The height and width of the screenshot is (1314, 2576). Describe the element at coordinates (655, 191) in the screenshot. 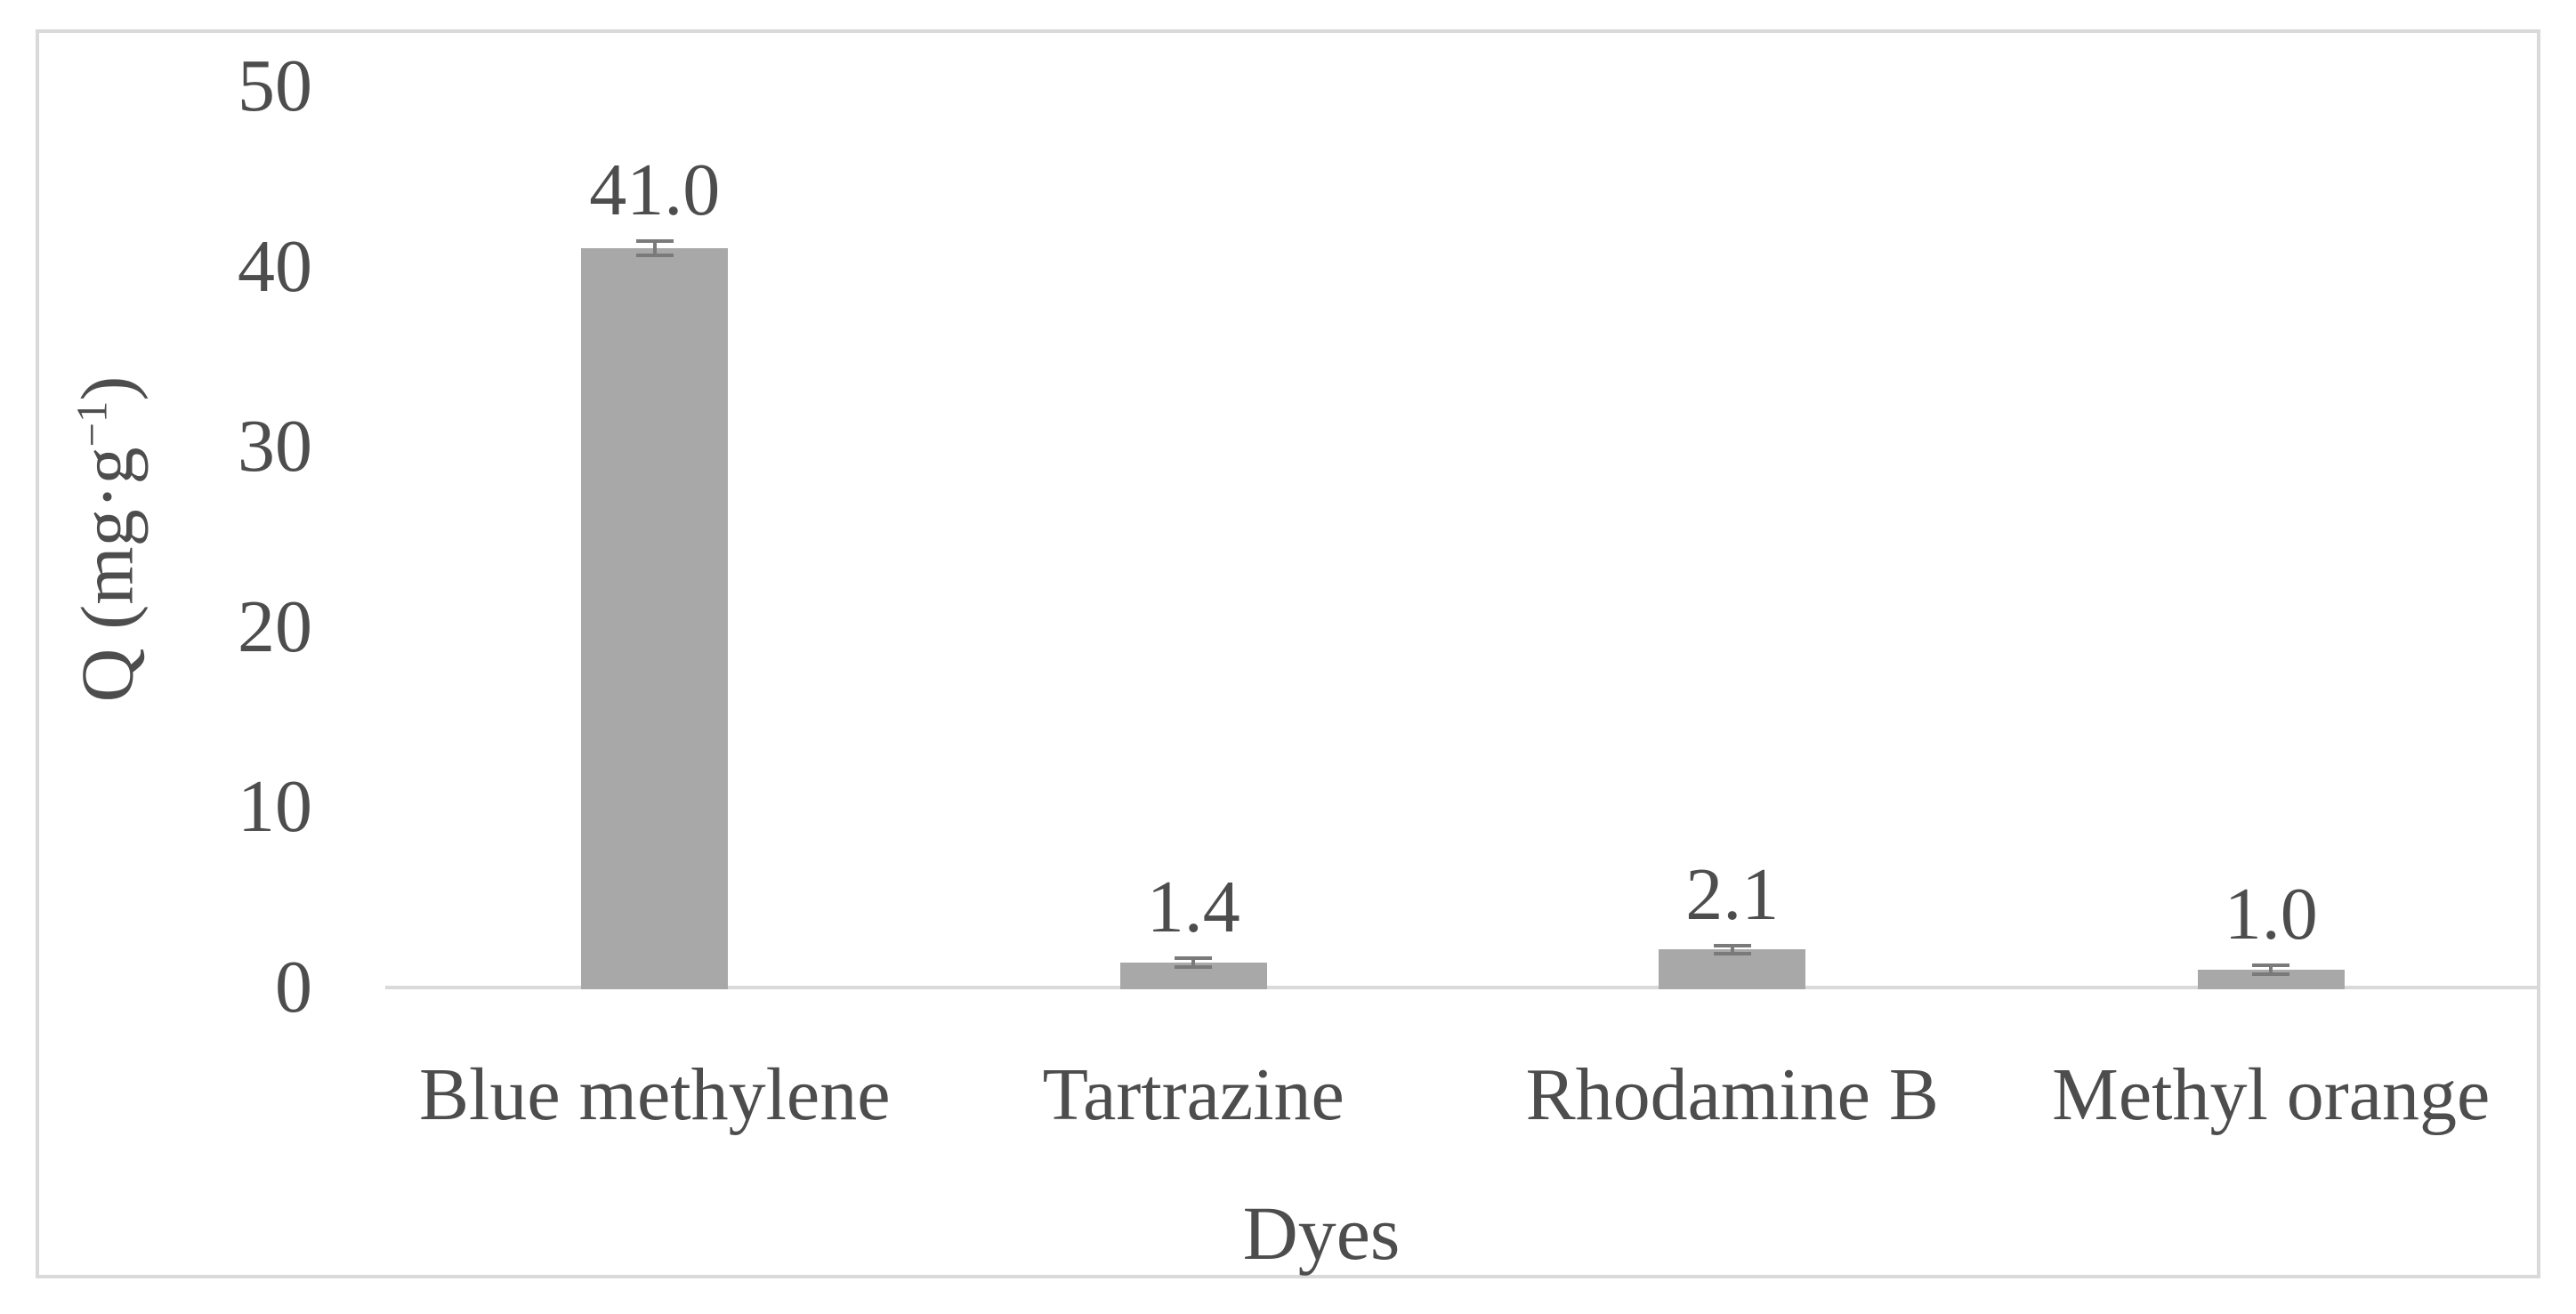

I see `data-label-0: 41.0` at that location.